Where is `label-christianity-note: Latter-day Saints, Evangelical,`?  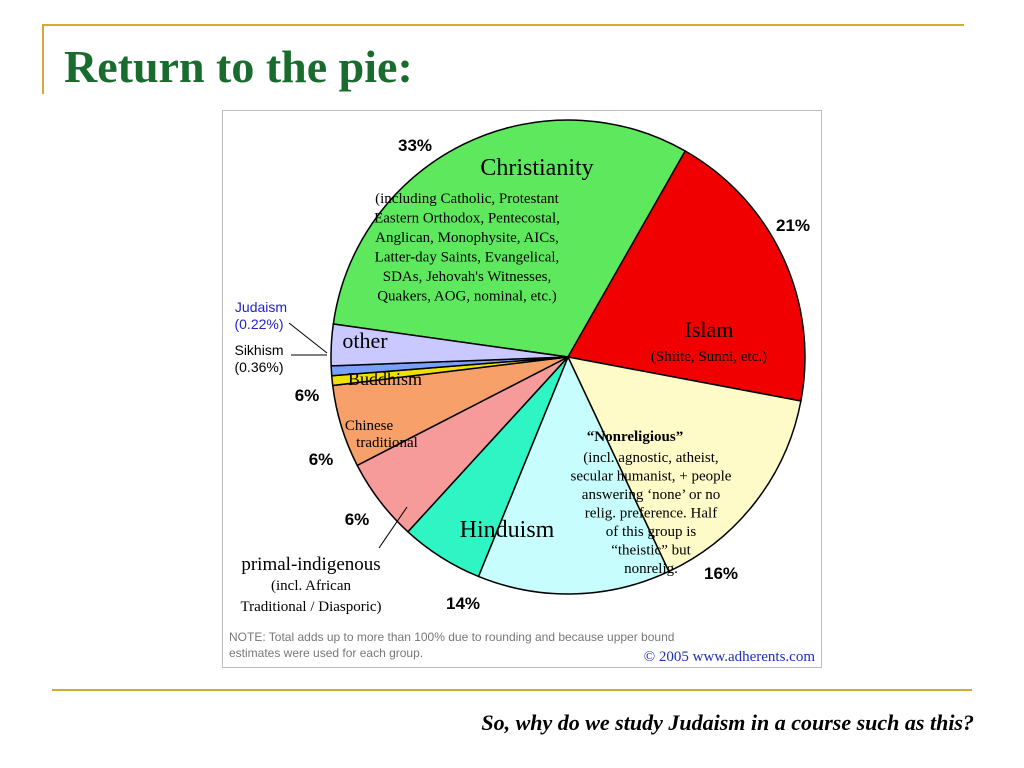
label-christianity-note: Latter-day Saints, Evangelical, is located at coordinates (467, 258).